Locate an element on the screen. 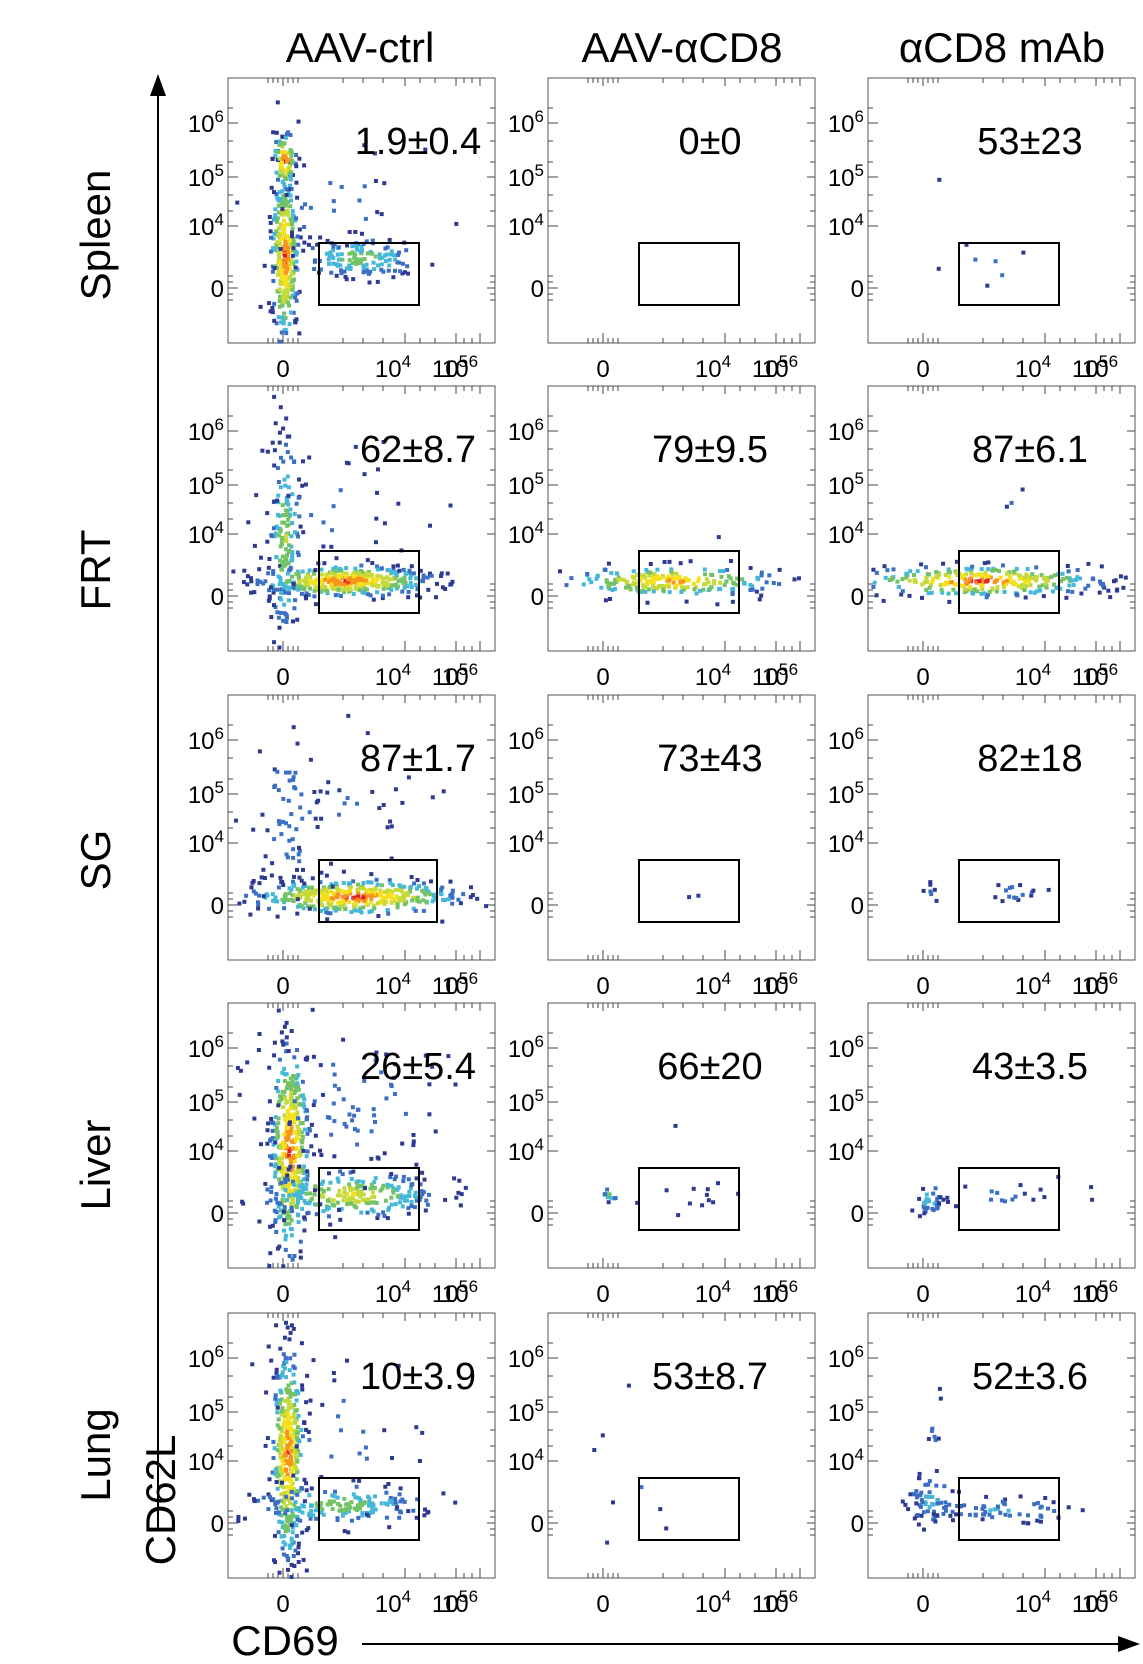 The image size is (1143, 1664). x-axis-label: CD69 is located at coordinates (284, 1638).